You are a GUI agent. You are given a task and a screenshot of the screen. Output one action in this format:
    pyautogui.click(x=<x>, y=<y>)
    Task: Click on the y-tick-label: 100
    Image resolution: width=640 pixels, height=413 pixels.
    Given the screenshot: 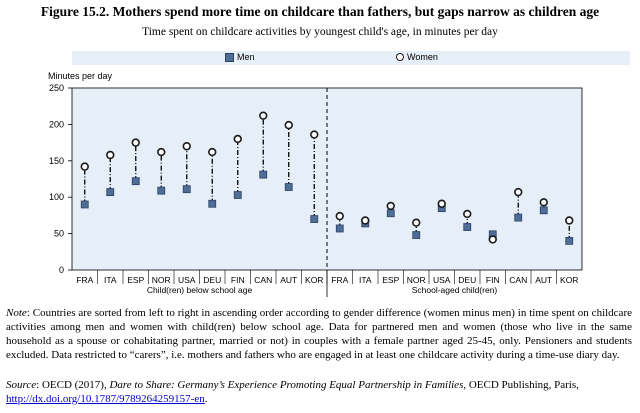 What is the action you would take?
    pyautogui.click(x=56, y=197)
    